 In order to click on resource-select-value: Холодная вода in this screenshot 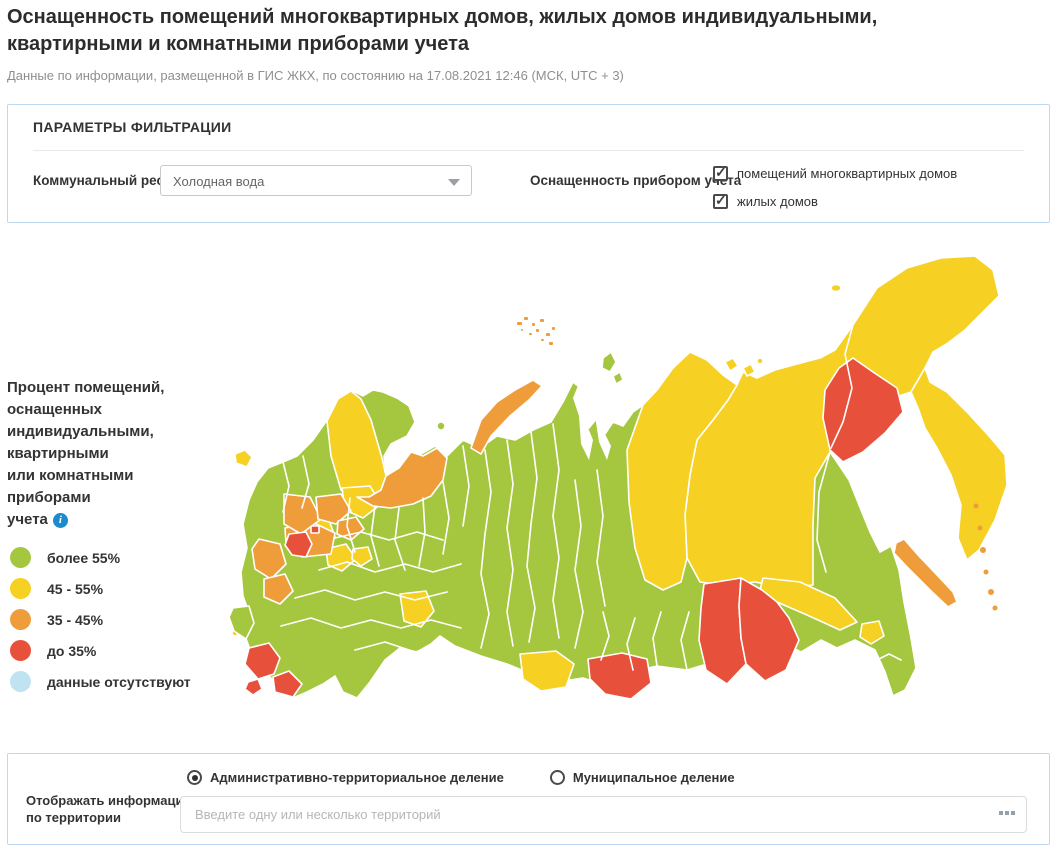, I will do `click(219, 181)`.